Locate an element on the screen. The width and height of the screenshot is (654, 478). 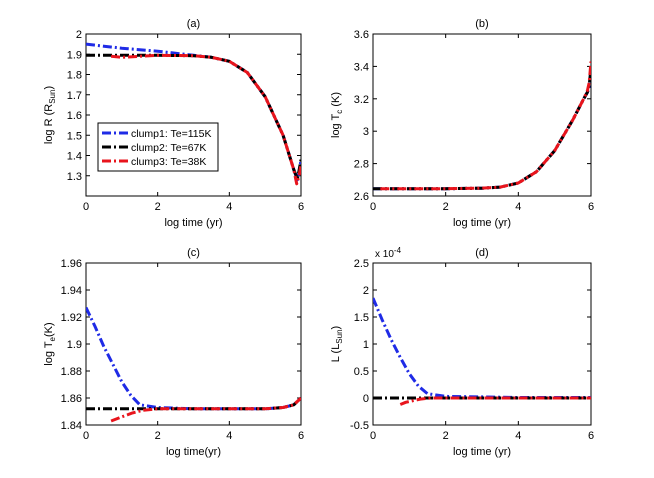
x-tick-label-a-0: 0 is located at coordinates (86, 207).